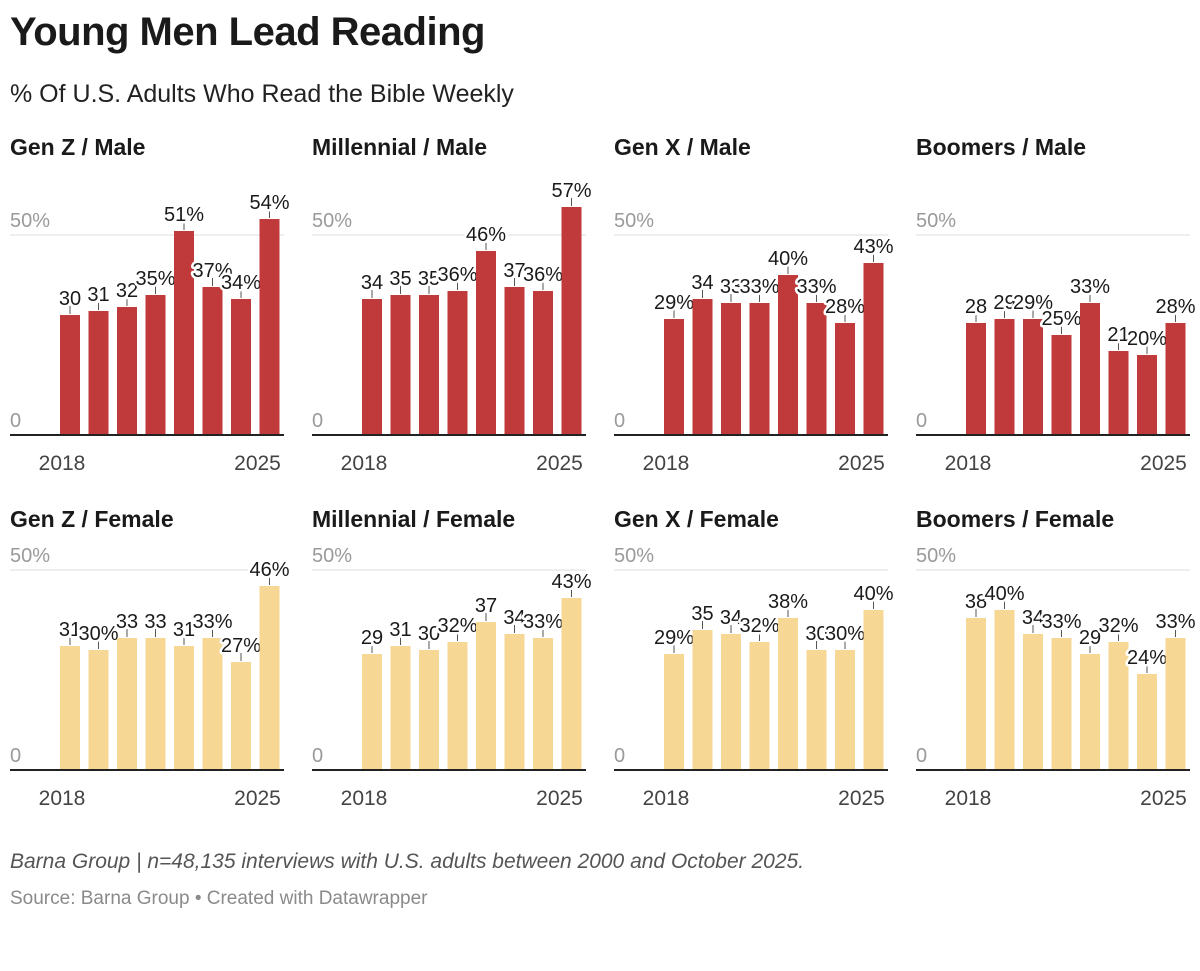 The height and width of the screenshot is (971, 1200). Describe the element at coordinates (241, 283) in the screenshot. I see `value-label: 34%` at that location.